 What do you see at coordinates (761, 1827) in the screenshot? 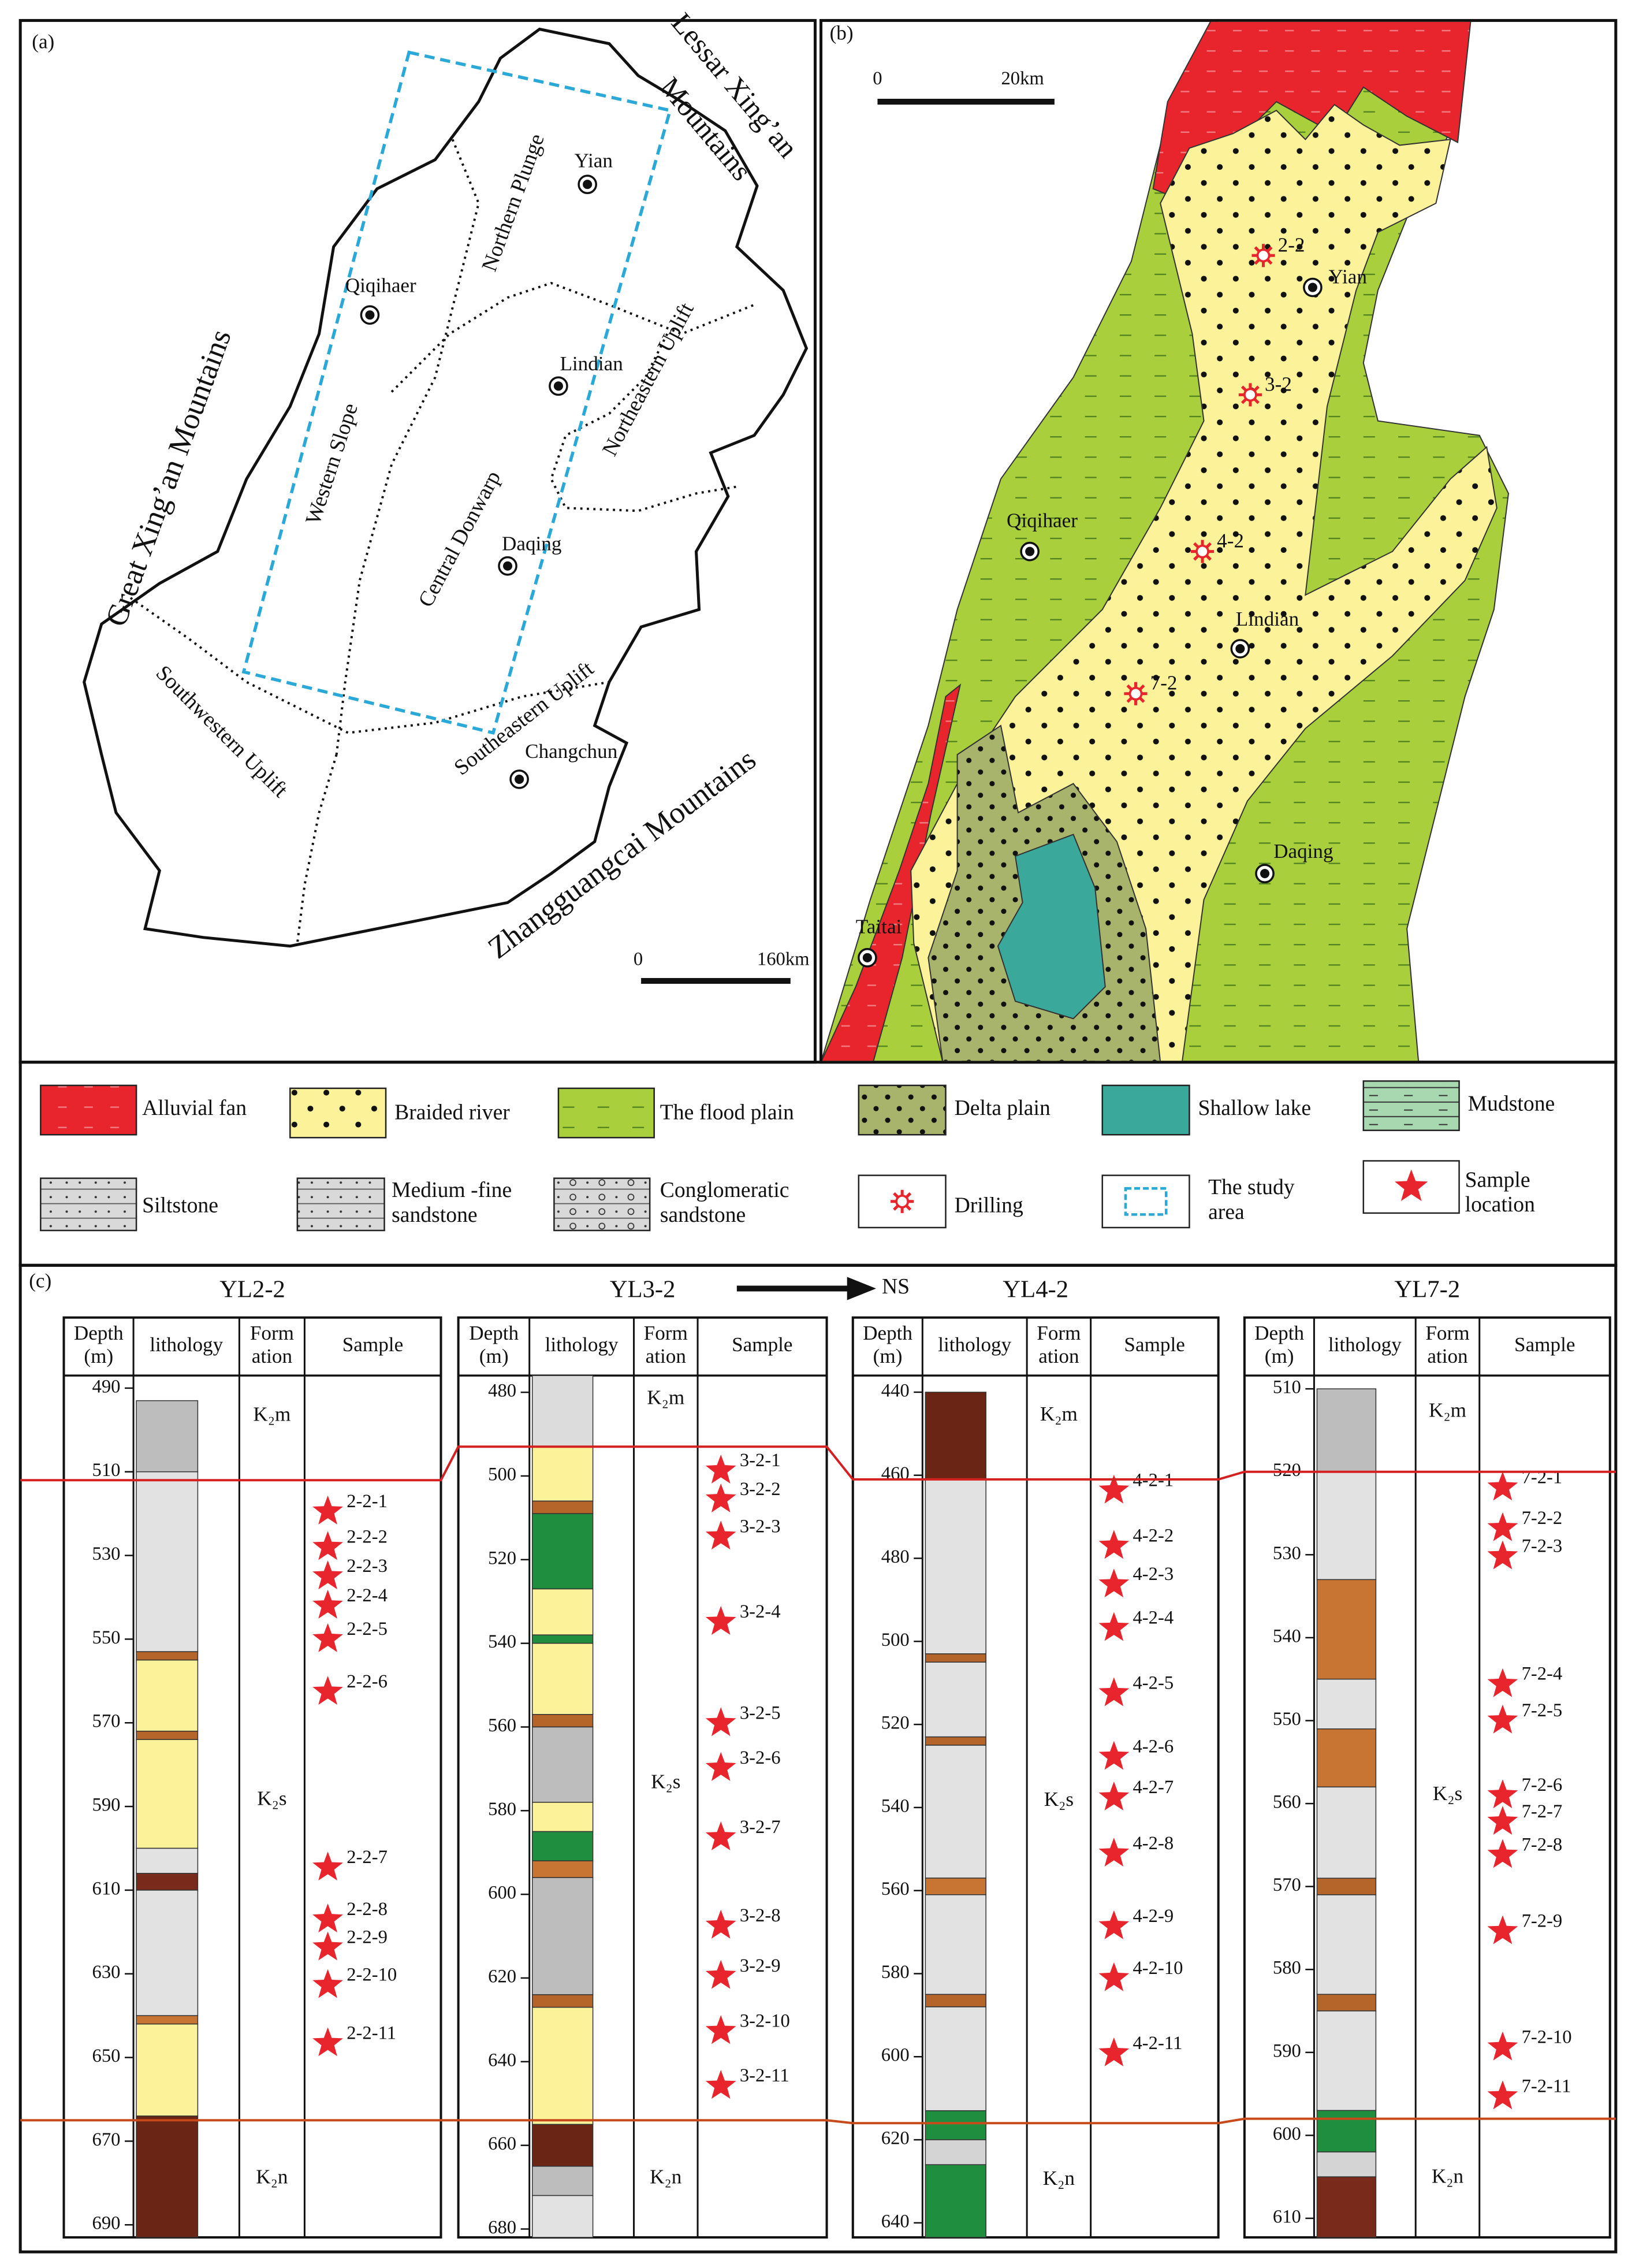
I see `sample-label: 3-2-7` at bounding box center [761, 1827].